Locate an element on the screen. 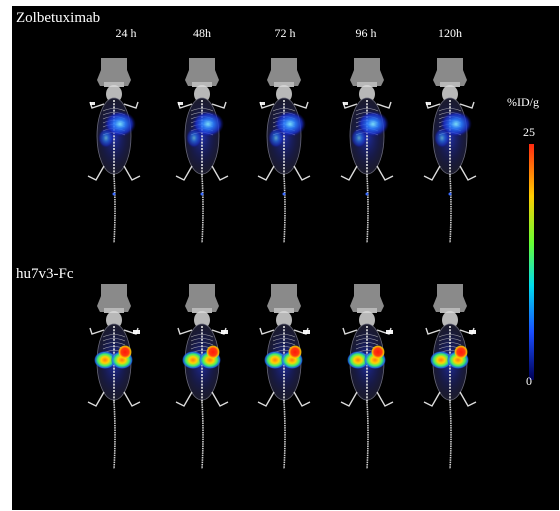  timepoint-24h: 24 h is located at coordinates (126, 33).